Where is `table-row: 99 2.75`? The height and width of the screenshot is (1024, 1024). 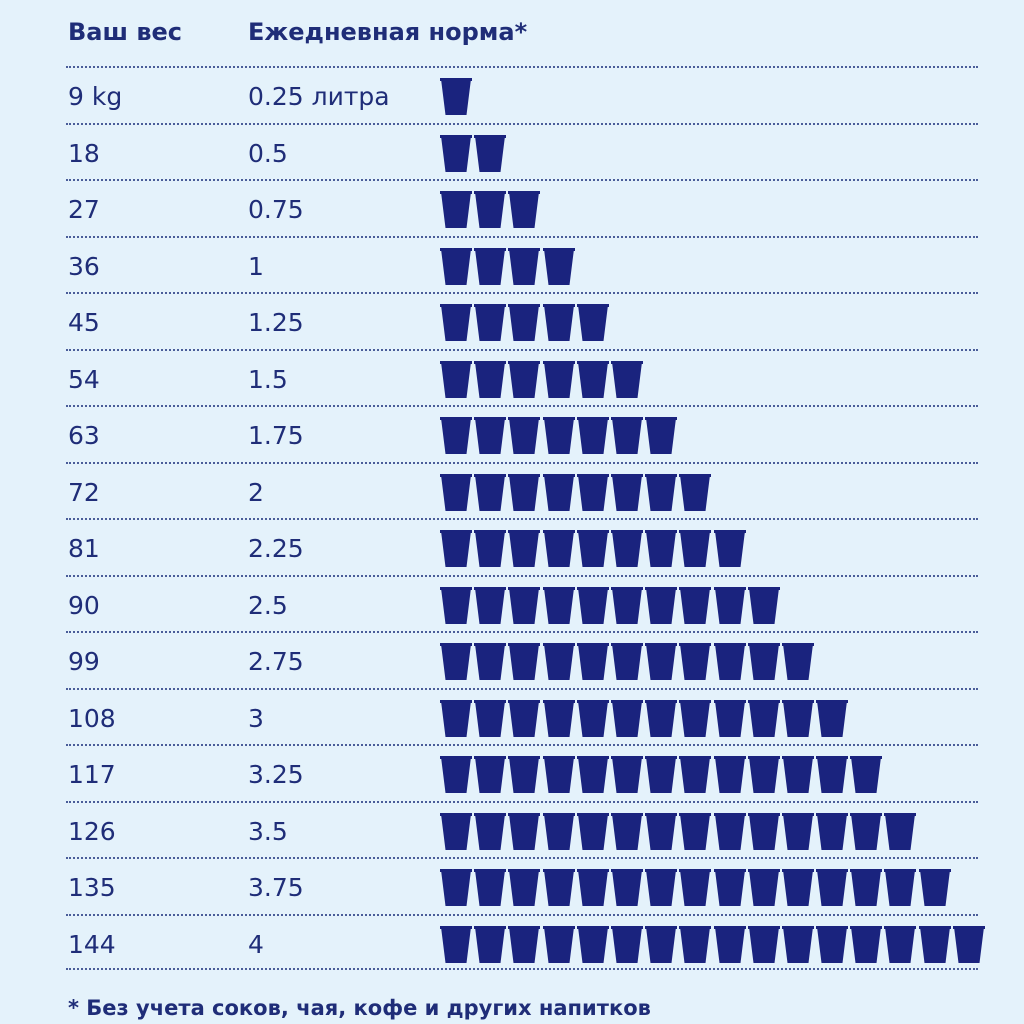
table-row: 99 2.75 is located at coordinates (522, 659).